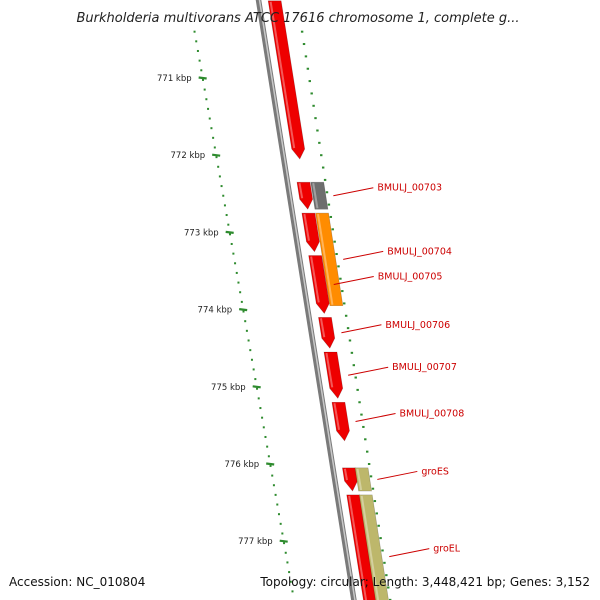  Describe the element at coordinates (188, 156) in the screenshot. I see `scale-label: 772 kbp` at that location.